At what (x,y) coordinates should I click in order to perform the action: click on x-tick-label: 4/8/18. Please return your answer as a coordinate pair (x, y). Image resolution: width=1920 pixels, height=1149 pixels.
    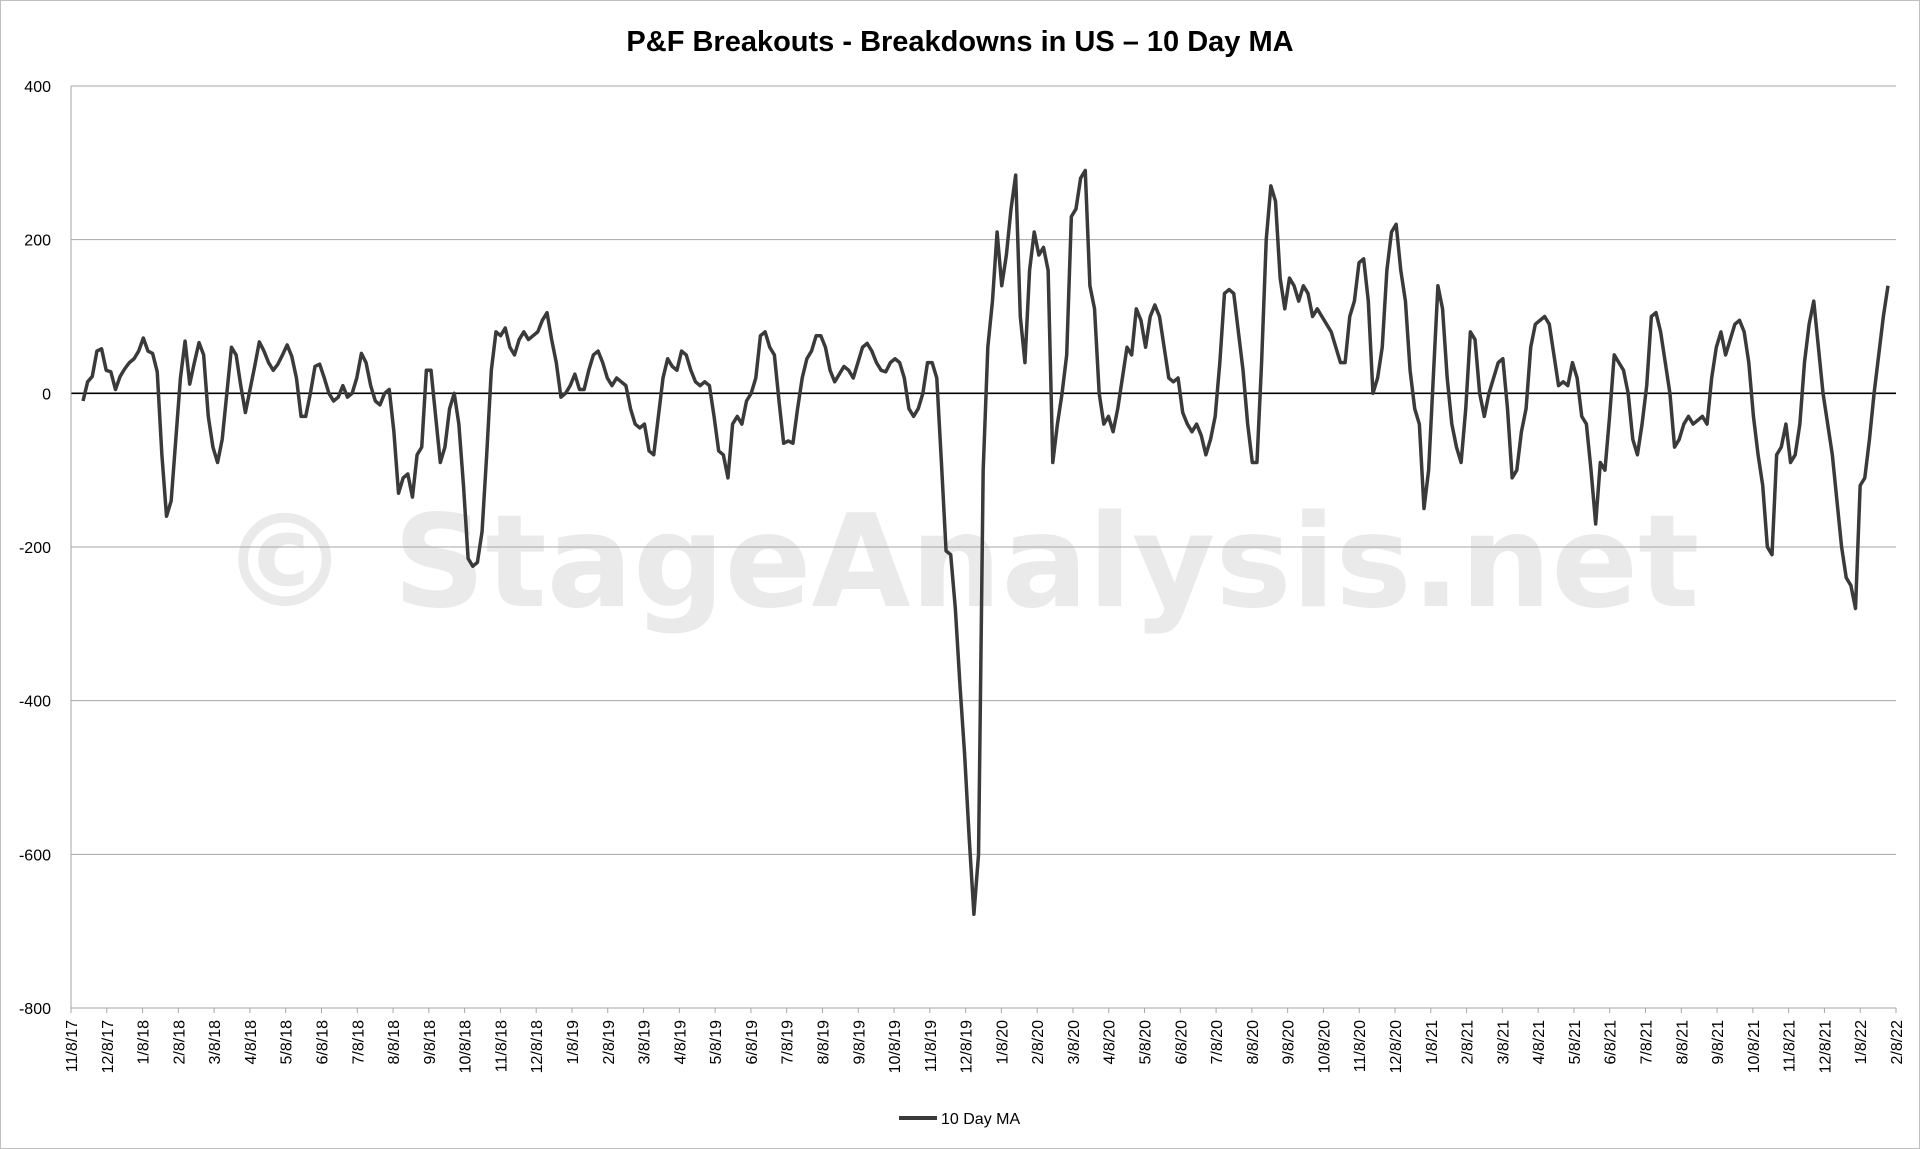
    Looking at the image, I should click on (251, 1042).